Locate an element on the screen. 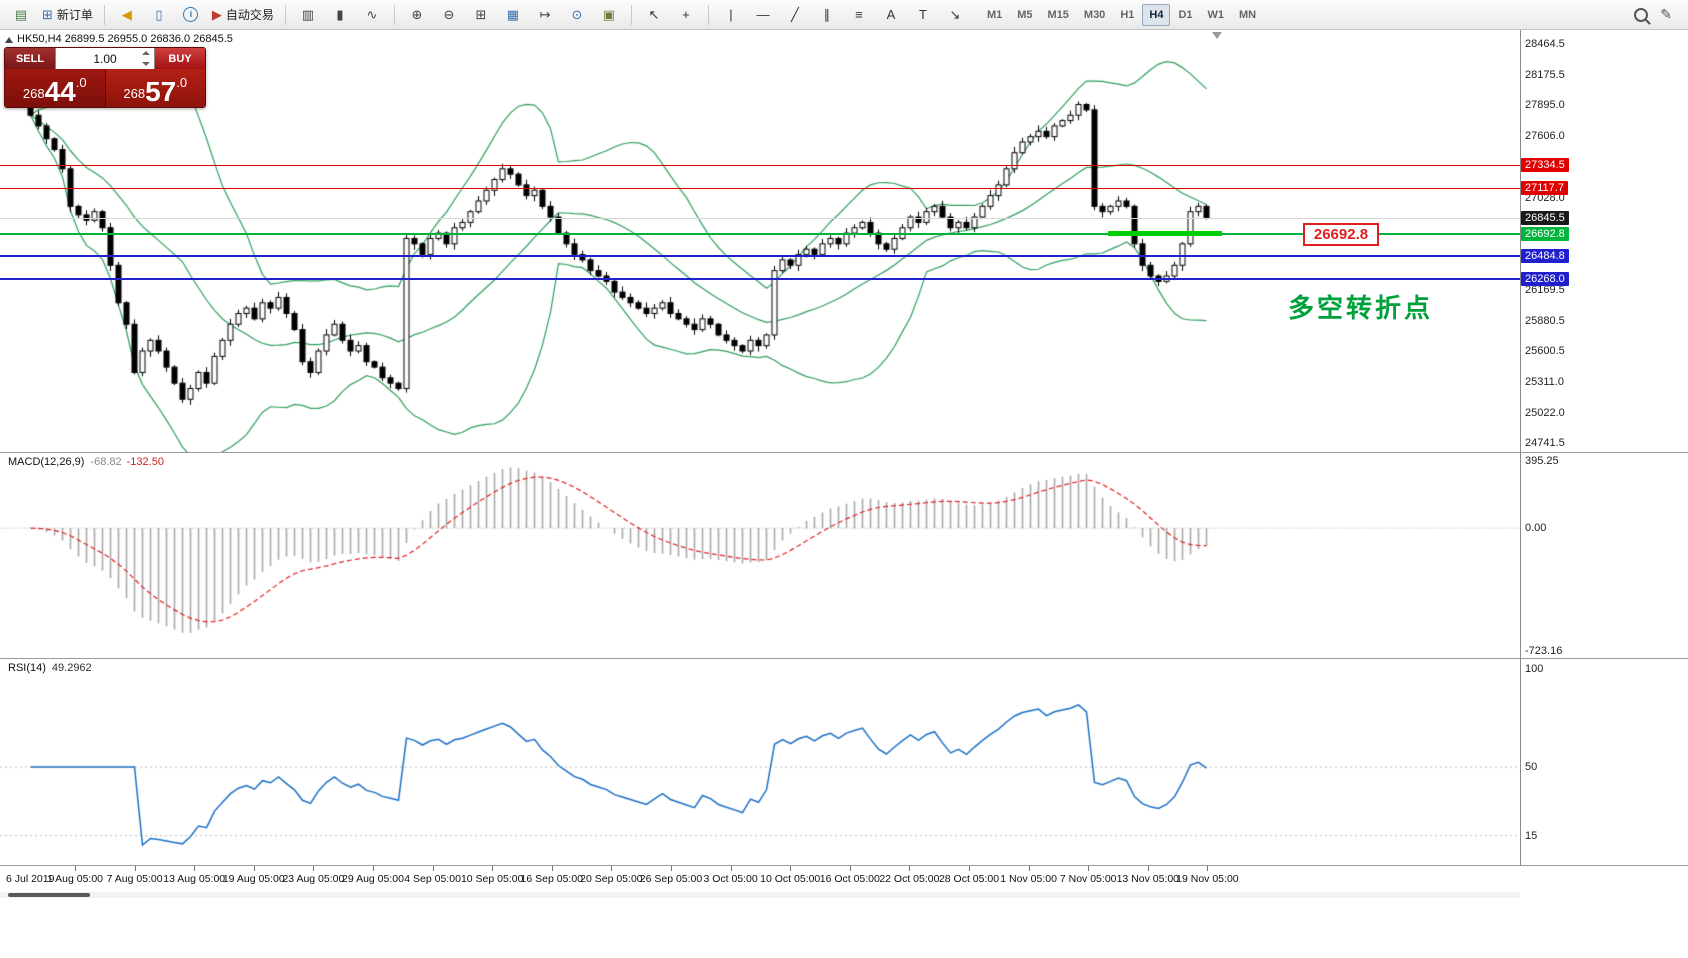 This screenshot has height=958, width=1688. templates-button-icon: ▣ is located at coordinates (609, 14).